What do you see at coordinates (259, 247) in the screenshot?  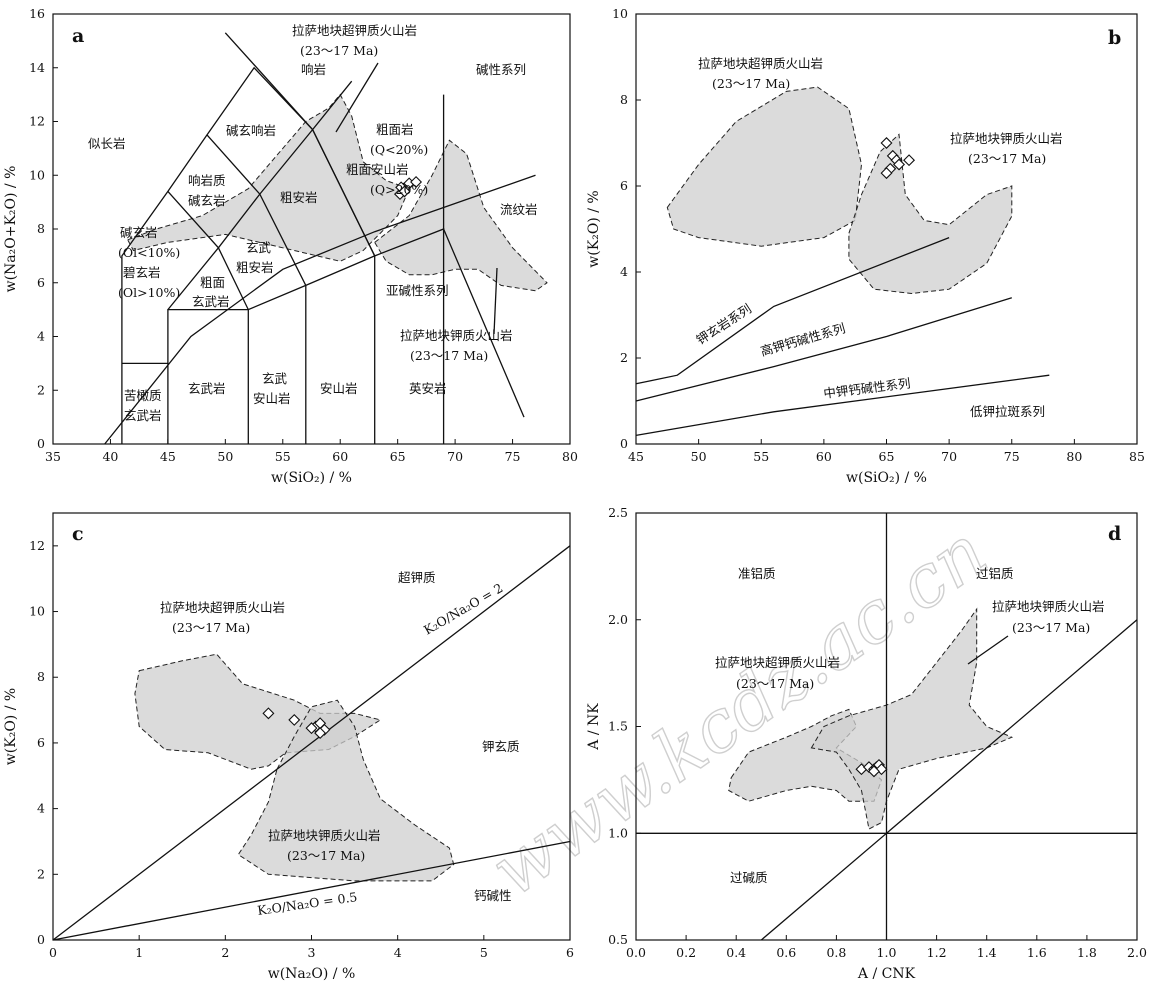 I see `label-basaltic-trachyandesite-1: 玄武` at bounding box center [259, 247].